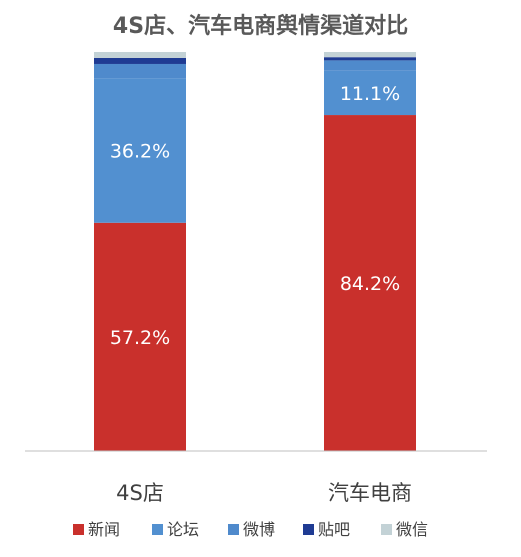 This screenshot has width=521, height=557. Describe the element at coordinates (259, 529) in the screenshot. I see `legend-label: 微博` at that location.